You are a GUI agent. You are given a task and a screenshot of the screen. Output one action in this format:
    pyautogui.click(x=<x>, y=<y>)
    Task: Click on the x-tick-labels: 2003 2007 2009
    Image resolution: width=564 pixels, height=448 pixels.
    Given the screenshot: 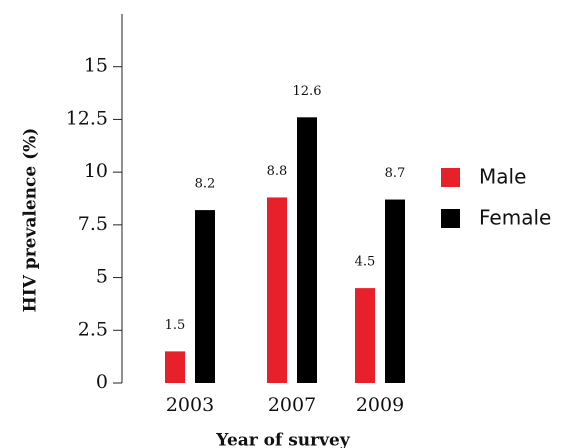 What is the action you would take?
    pyautogui.click(x=285, y=405)
    